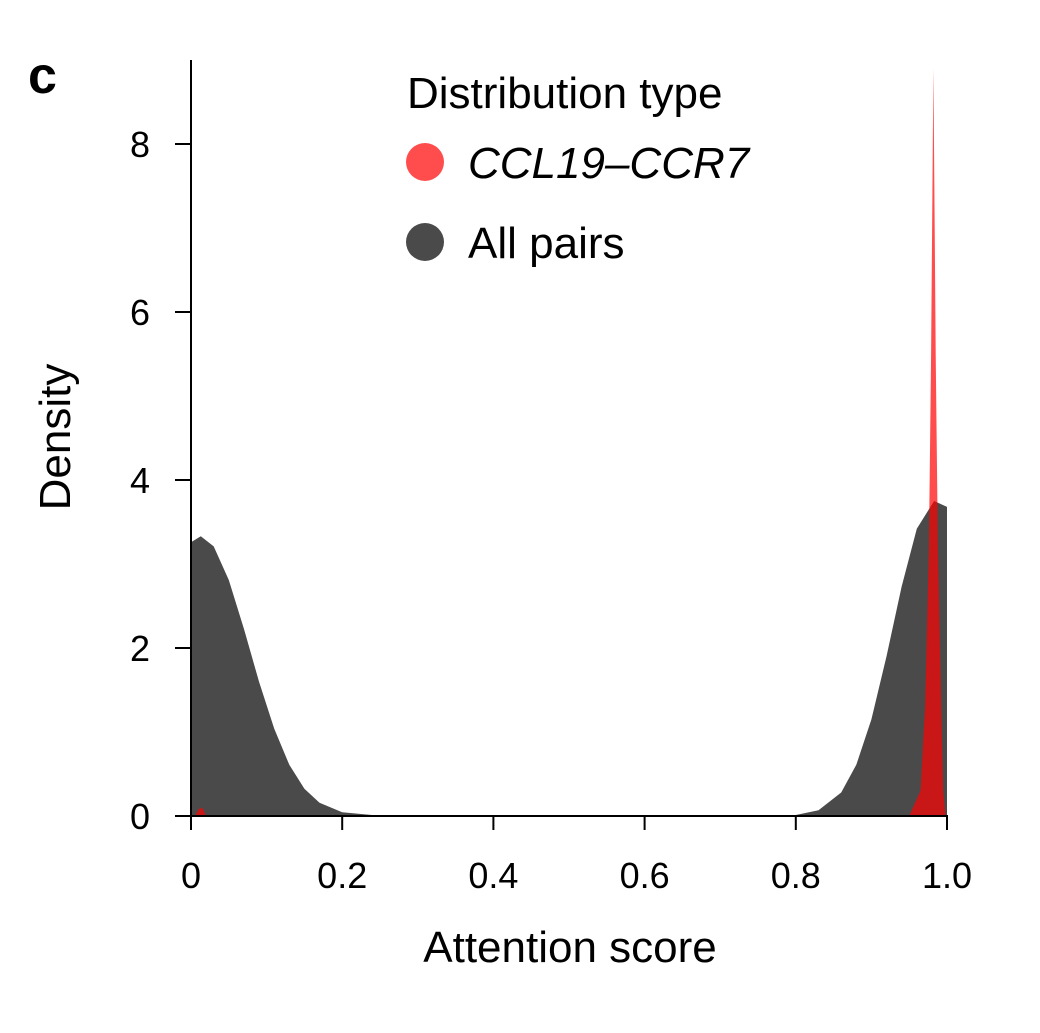 The height and width of the screenshot is (1033, 1040). I want to click on x-tick-label: 0.2, so click(342, 875).